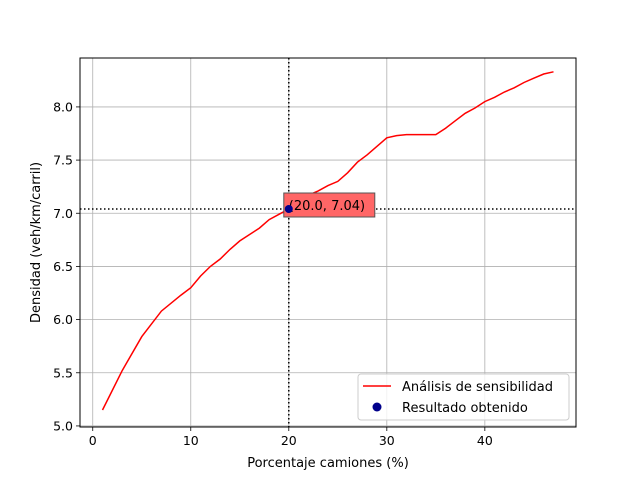  What do you see at coordinates (63, 106) in the screenshot?
I see `y-tick-label: 8.0` at bounding box center [63, 106].